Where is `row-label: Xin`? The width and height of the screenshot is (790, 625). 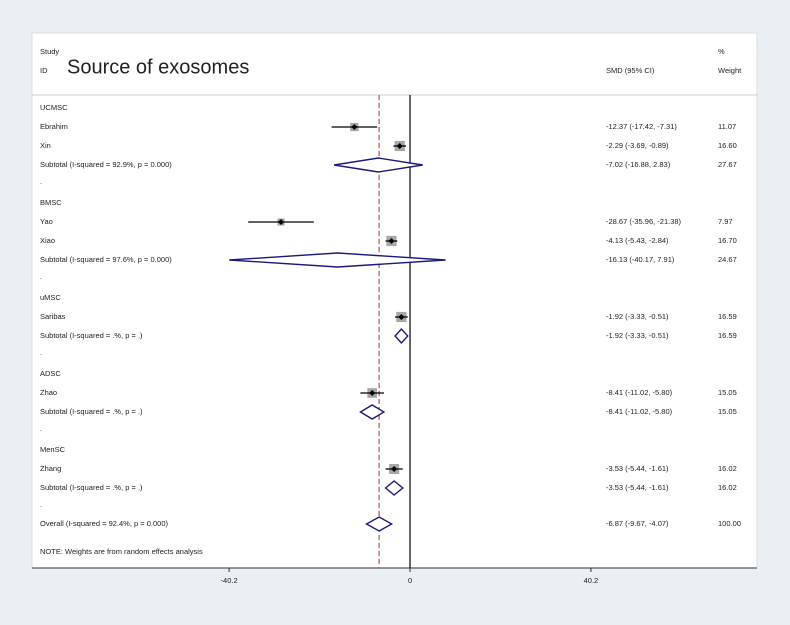
row-label: Xin is located at coordinates (45, 145).